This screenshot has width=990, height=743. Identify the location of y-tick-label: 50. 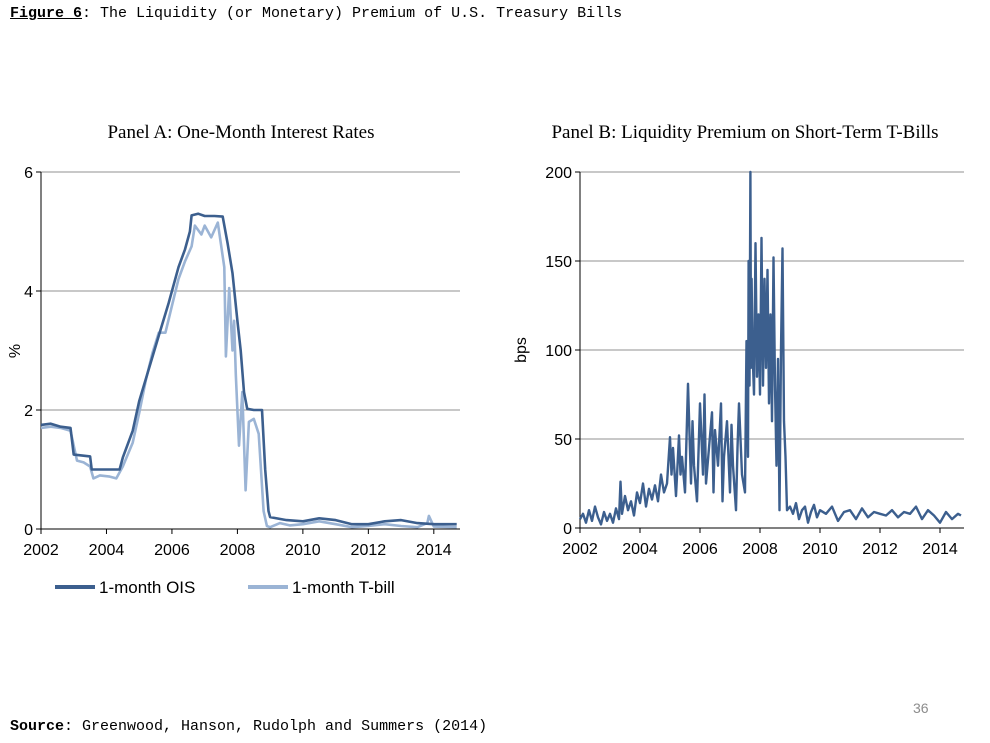
(563, 440).